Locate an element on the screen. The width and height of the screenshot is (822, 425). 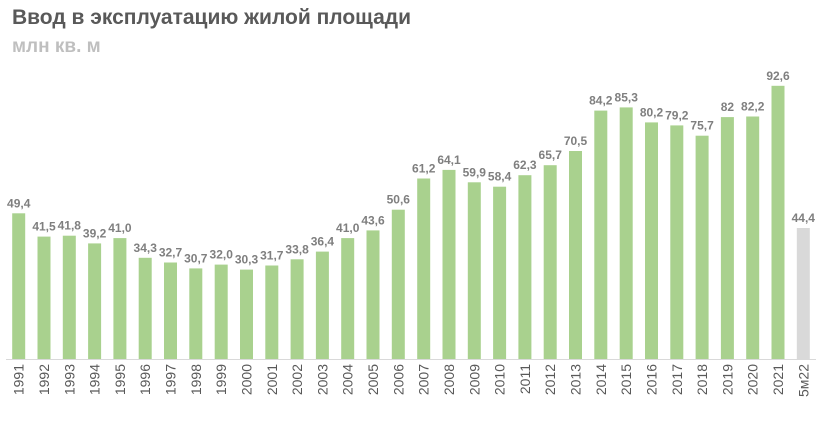
x-tick-label-1992: 1992 is located at coordinates (44, 379).